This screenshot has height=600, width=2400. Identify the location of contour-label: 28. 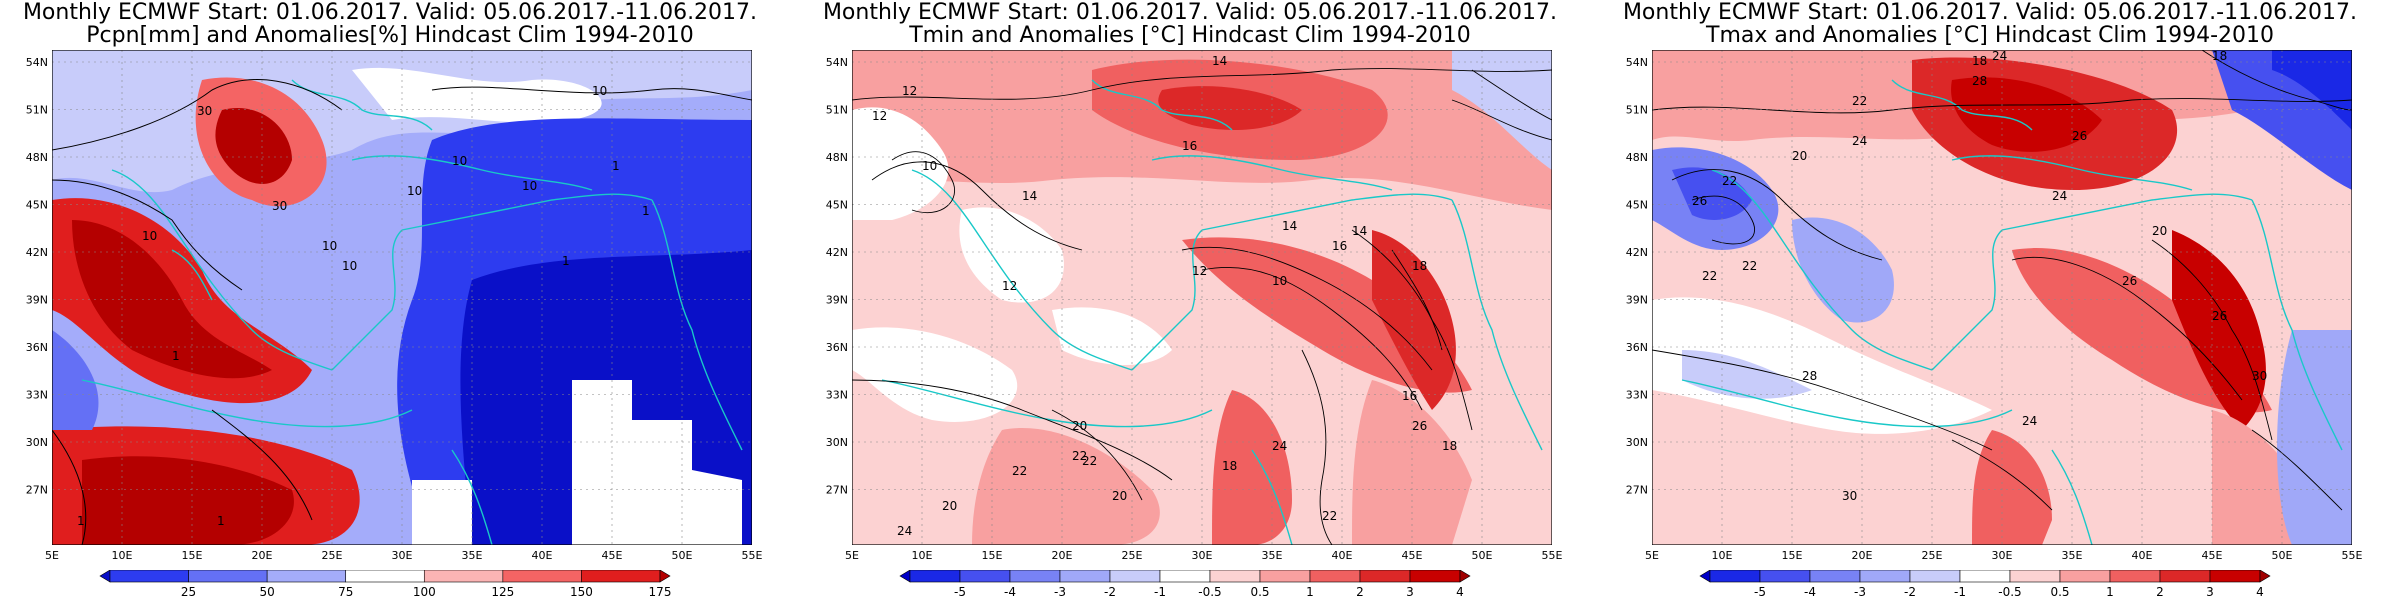
(1979, 81).